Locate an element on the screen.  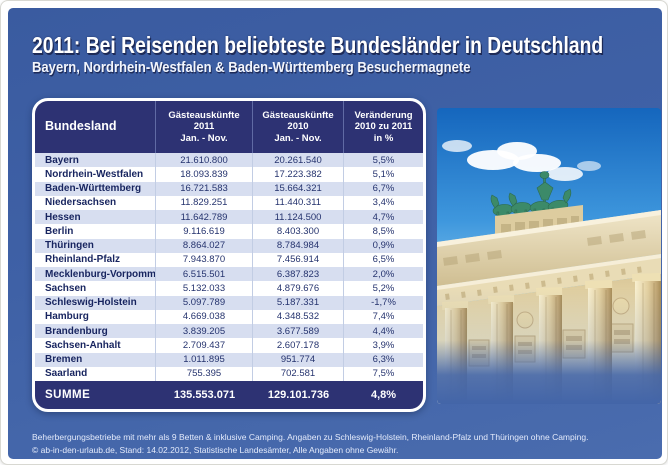
change-percent-value: 5,5% is located at coordinates (383, 160).